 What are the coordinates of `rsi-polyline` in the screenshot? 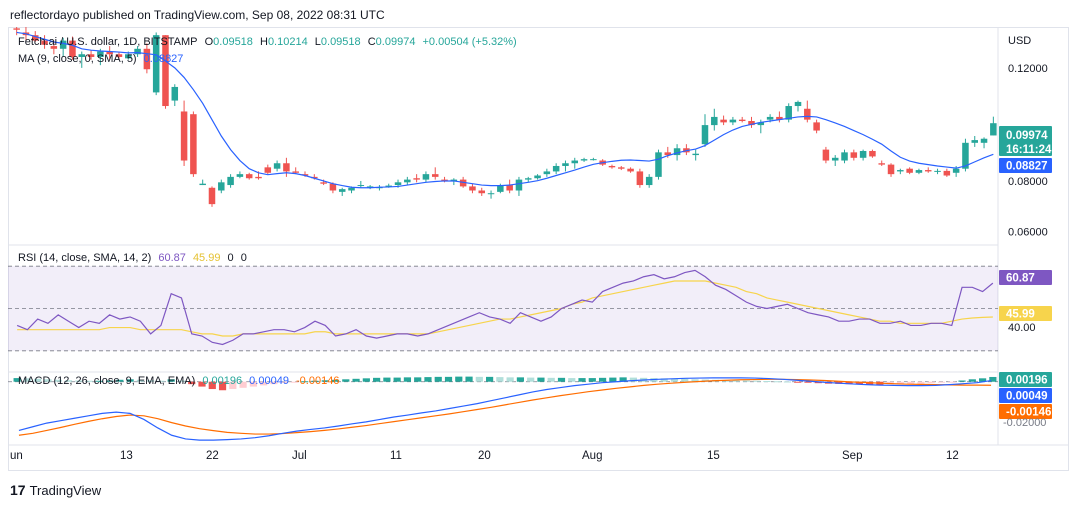 It's located at (505, 307).